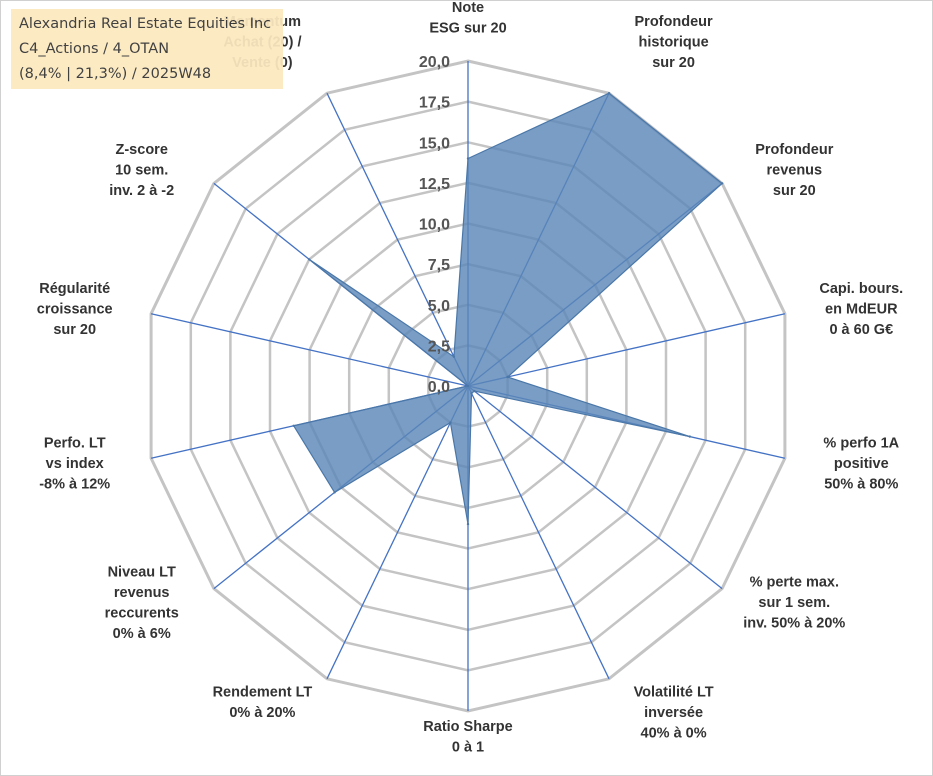 This screenshot has height=776, width=933. What do you see at coordinates (467, 19) in the screenshot?
I see `axis-label: Note ESG sur 20` at bounding box center [467, 19].